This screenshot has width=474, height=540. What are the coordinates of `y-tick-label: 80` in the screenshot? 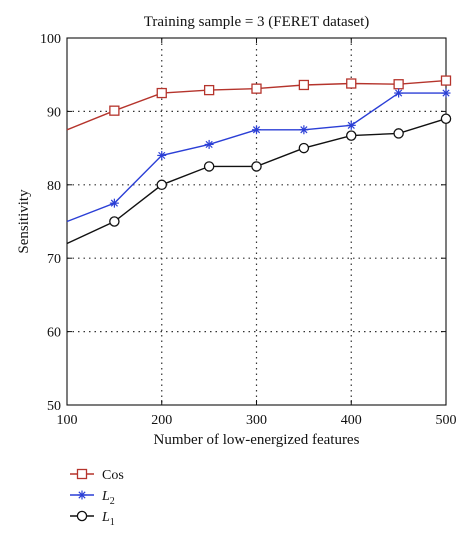 It's located at (54, 186).